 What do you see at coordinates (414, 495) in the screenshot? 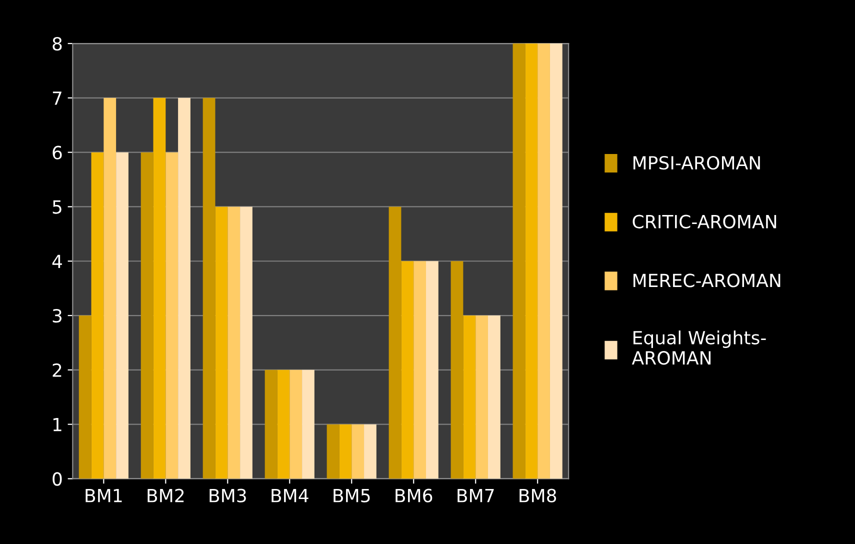
I see `x-tick-label: BM6` at bounding box center [414, 495].